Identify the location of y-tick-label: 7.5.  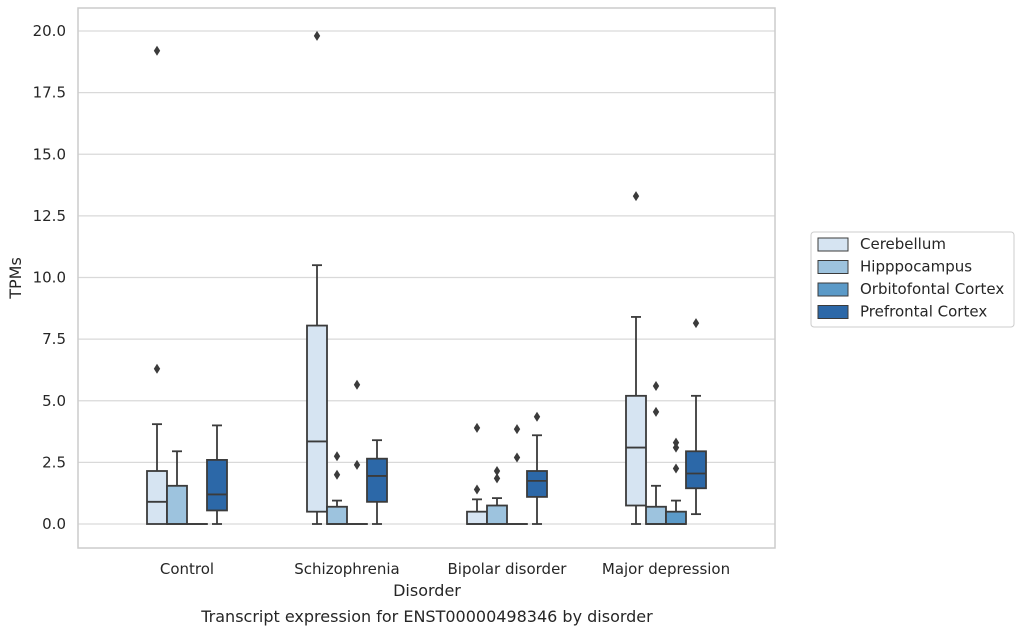
(54, 339).